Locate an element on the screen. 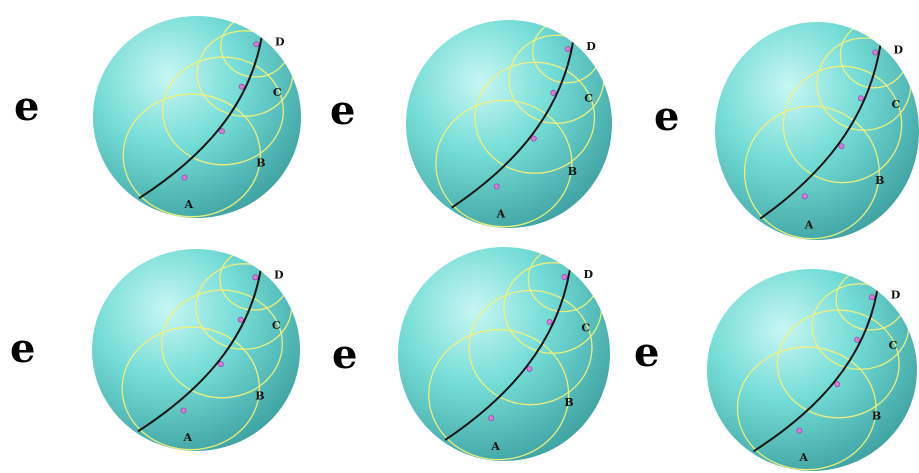 The image size is (919, 473). sphere-panel-6: e A B C D is located at coordinates (775, 370).